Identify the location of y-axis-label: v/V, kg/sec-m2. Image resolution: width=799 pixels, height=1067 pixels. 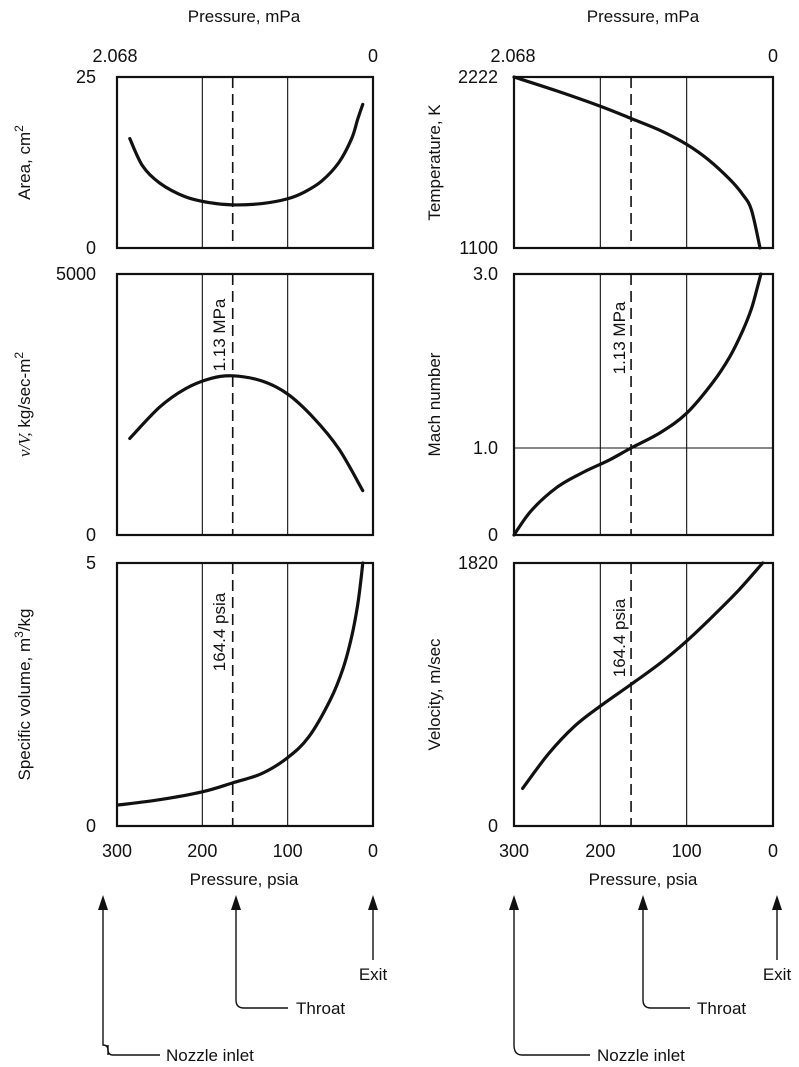
(23, 404).